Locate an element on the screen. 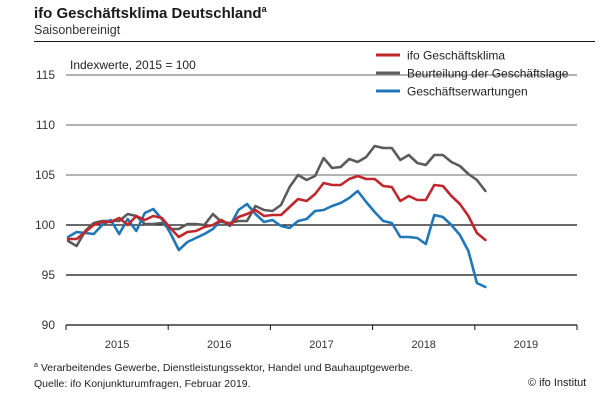 The width and height of the screenshot is (615, 409). legend-label: Geschäftserwartungen is located at coordinates (467, 92).